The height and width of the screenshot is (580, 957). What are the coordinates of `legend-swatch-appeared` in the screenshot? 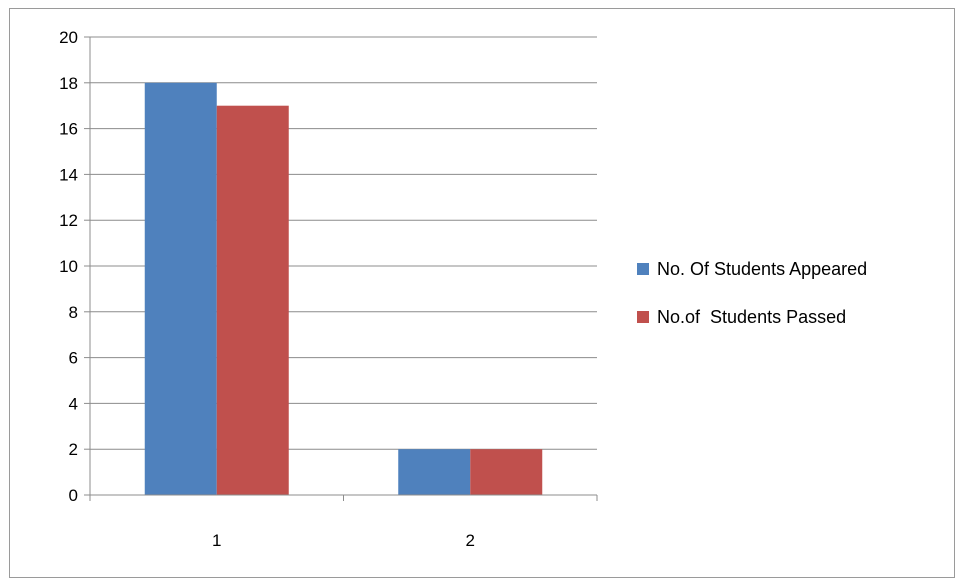 It's located at (643, 269).